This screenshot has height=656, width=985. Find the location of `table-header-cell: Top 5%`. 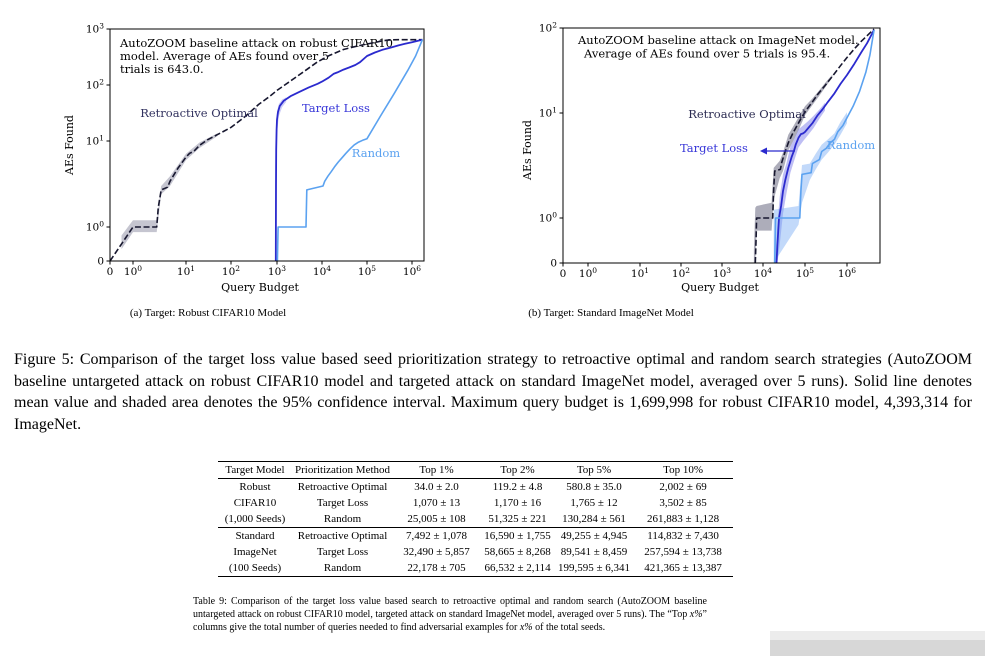

table-header-cell: Top 5% is located at coordinates (594, 470).